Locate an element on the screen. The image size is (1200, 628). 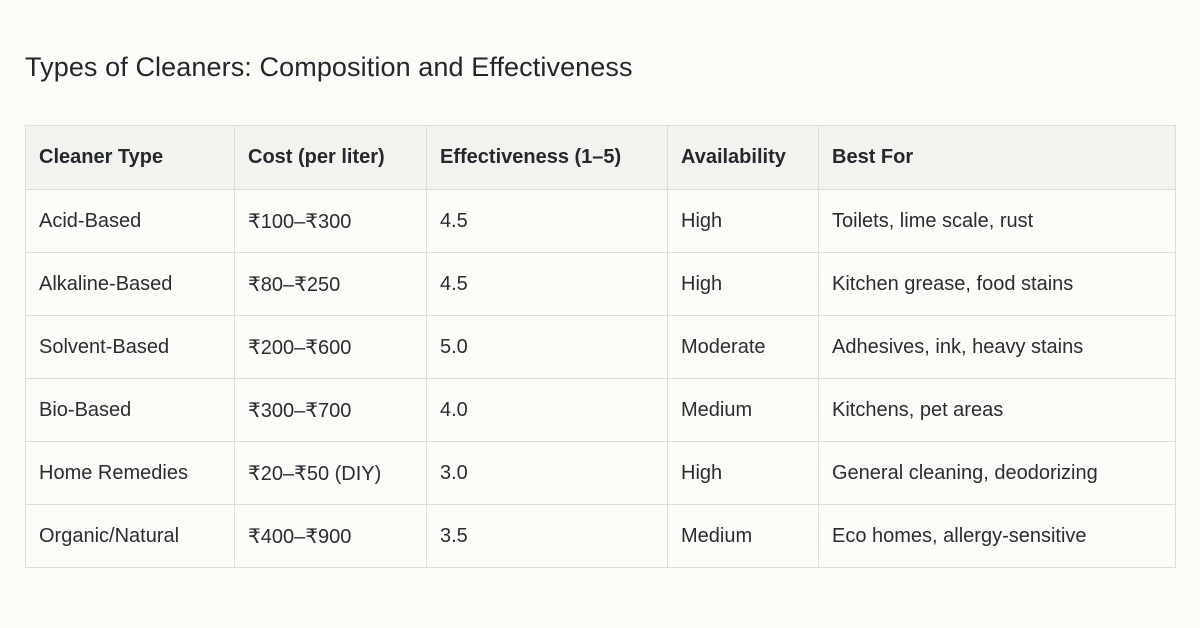
cell-best-for: Toilets, lime scale, rust is located at coordinates (997, 221).